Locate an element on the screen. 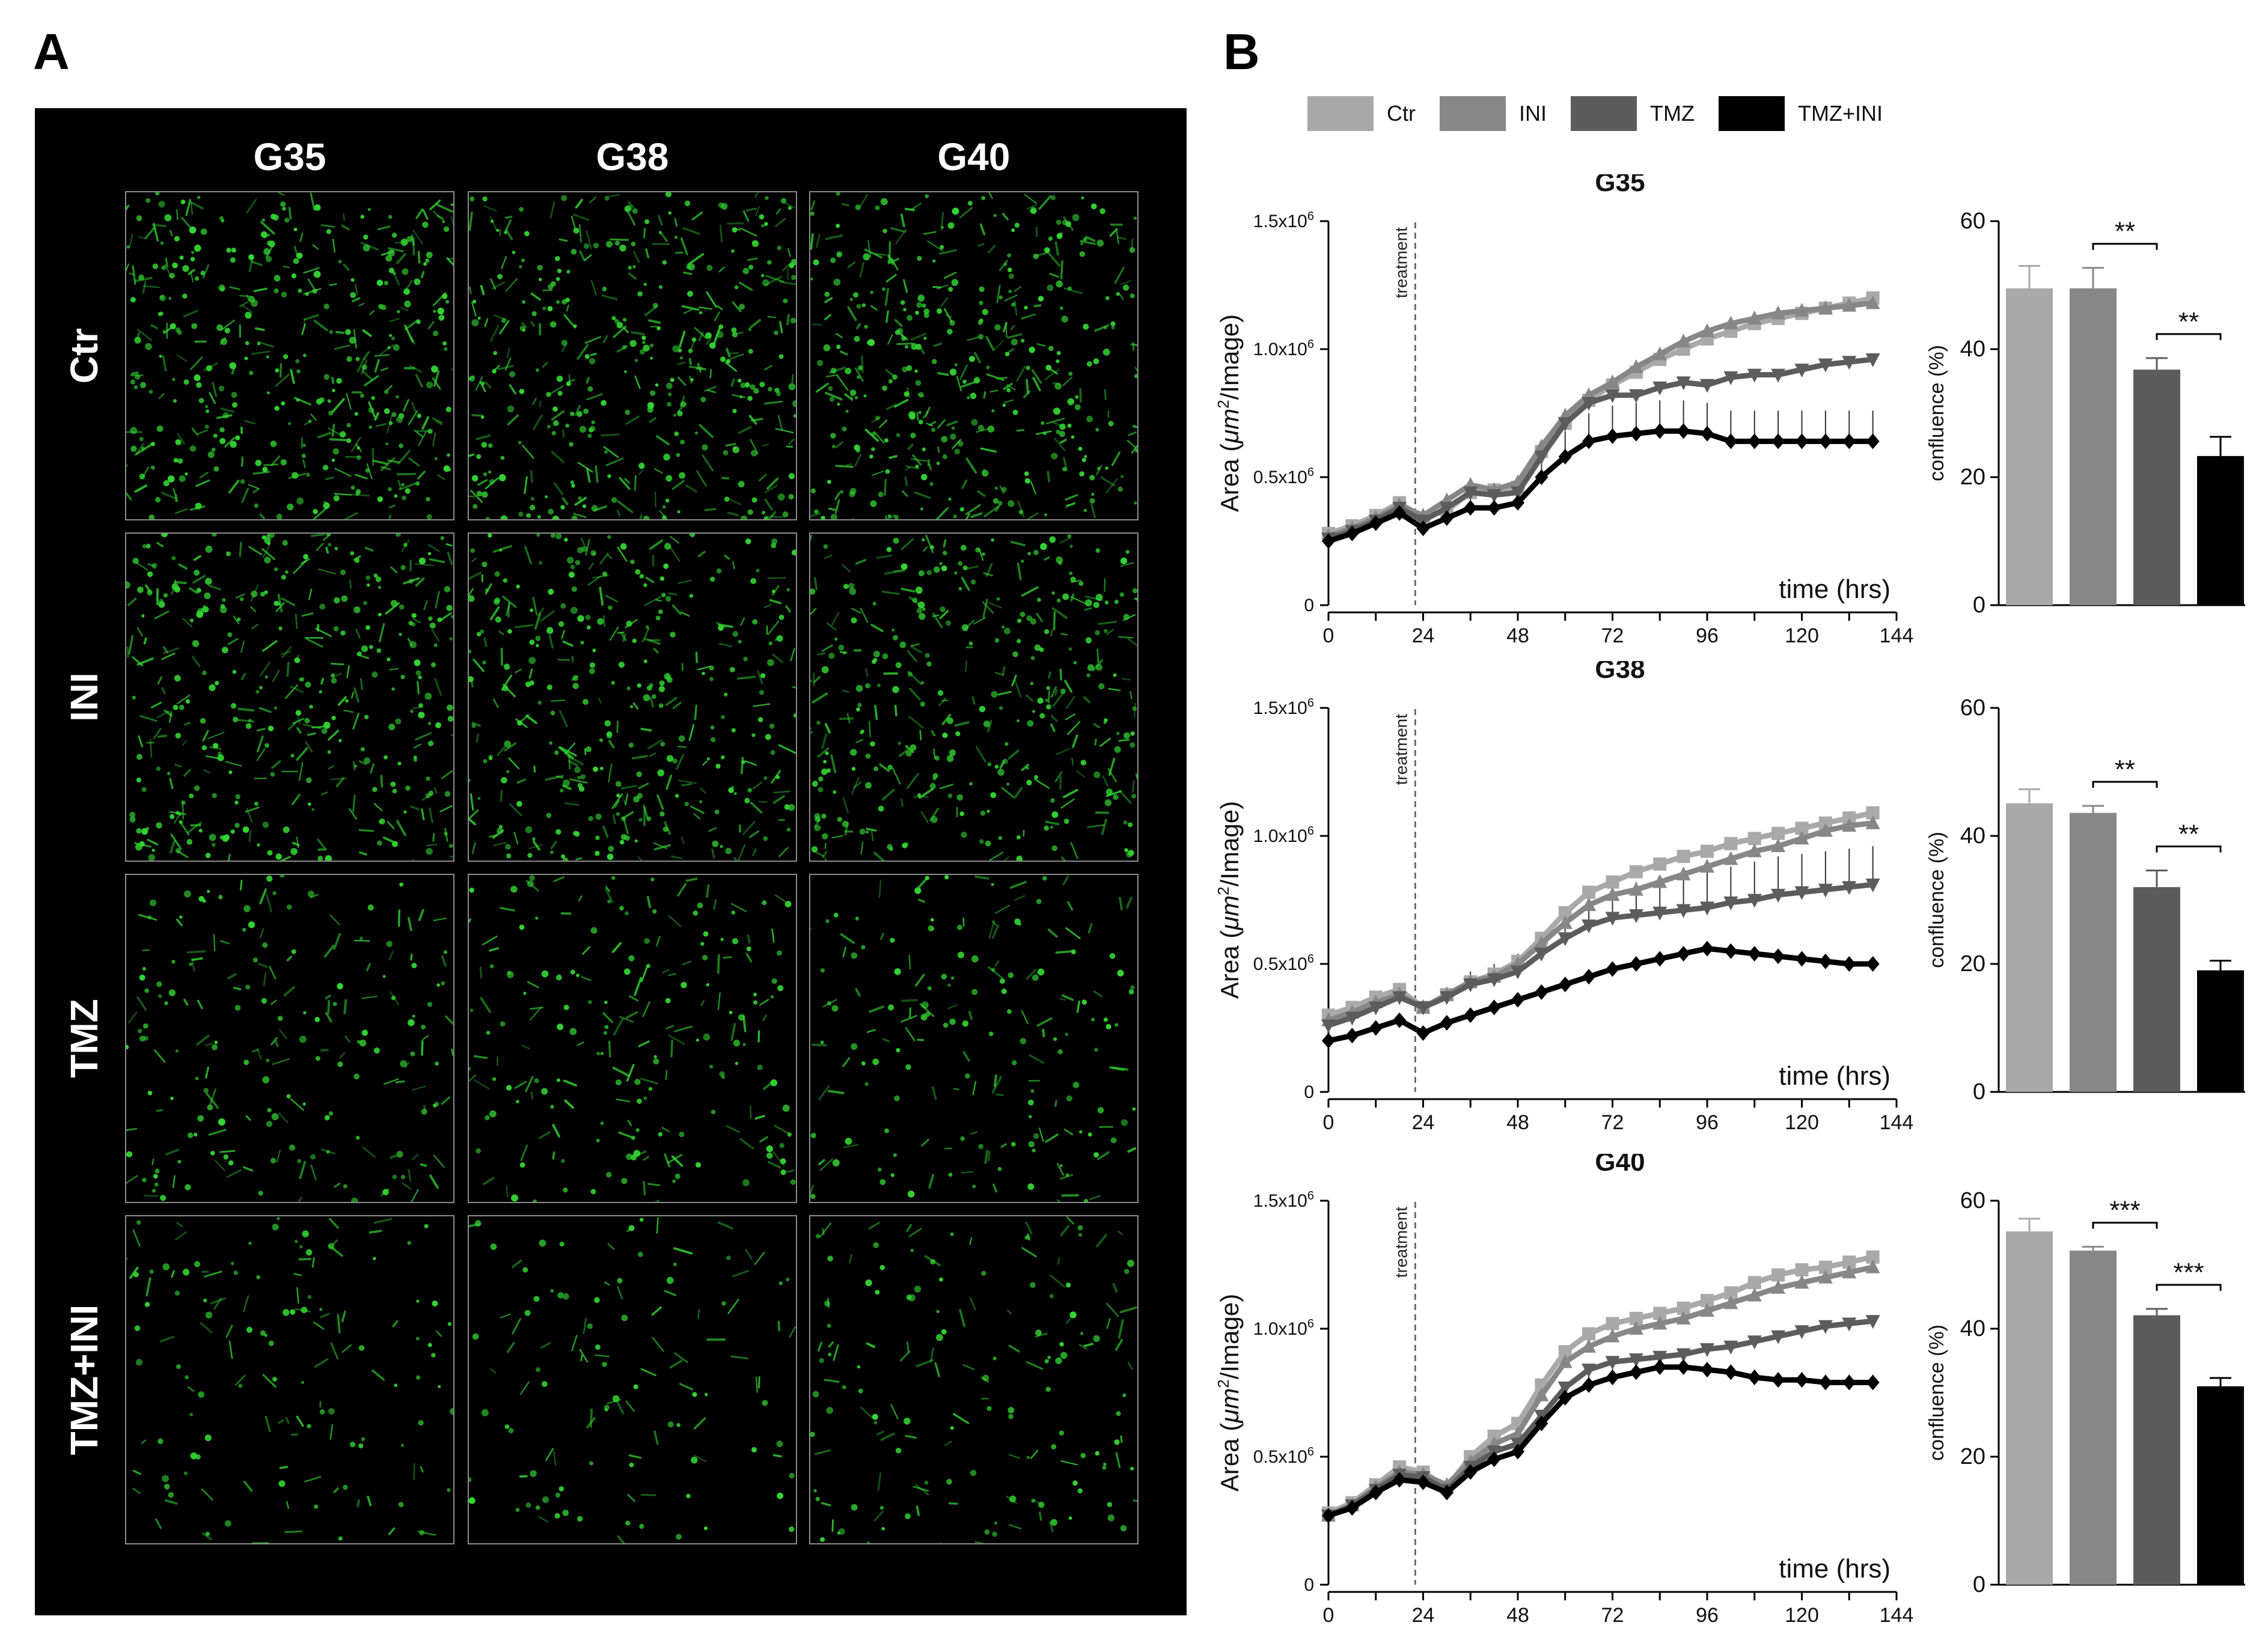  y-tick-label: 1.5x106 is located at coordinates (1283, 220).